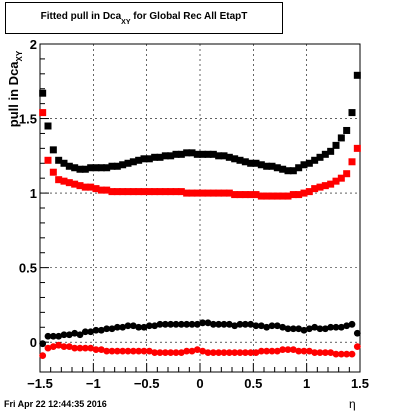 Image resolution: width=400 pixels, height=414 pixels. What do you see at coordinates (147, 383) in the screenshot?
I see `x-tick-label: −0.5` at bounding box center [147, 383].